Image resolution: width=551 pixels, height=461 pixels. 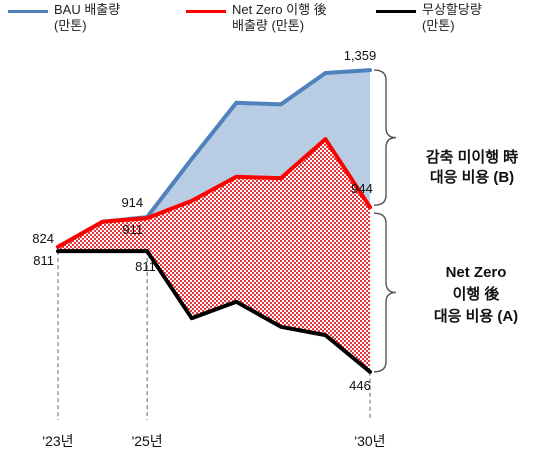 What do you see at coordinates (28, 11) in the screenshot?
I see `legend-swatch-bau` at bounding box center [28, 11].